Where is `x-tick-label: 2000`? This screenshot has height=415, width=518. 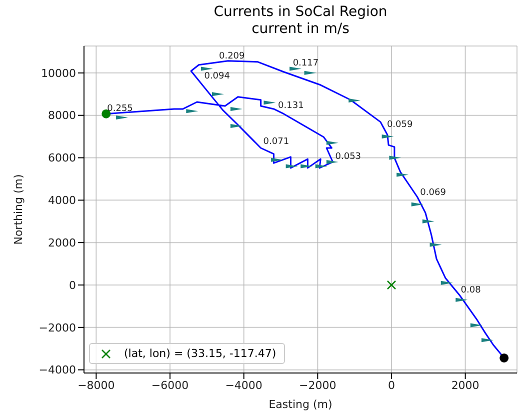 x-tick-label: 2000 is located at coordinates (465, 385).